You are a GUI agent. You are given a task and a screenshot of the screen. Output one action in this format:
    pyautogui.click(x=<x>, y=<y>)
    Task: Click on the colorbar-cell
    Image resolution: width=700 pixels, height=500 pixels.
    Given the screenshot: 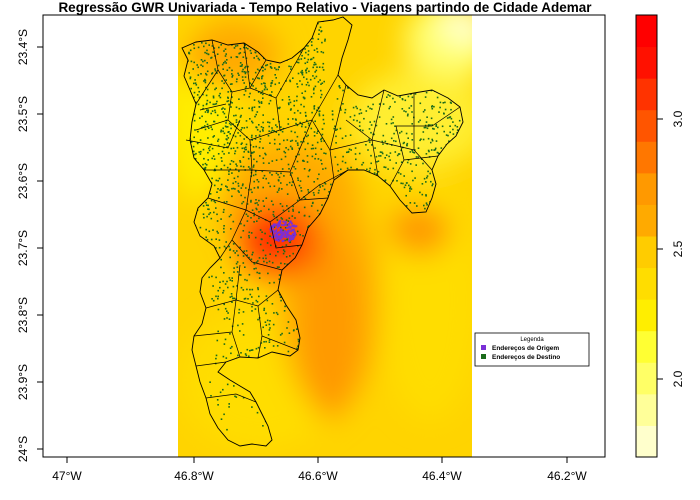 What is the action you would take?
    pyautogui.click(x=646, y=94)
    